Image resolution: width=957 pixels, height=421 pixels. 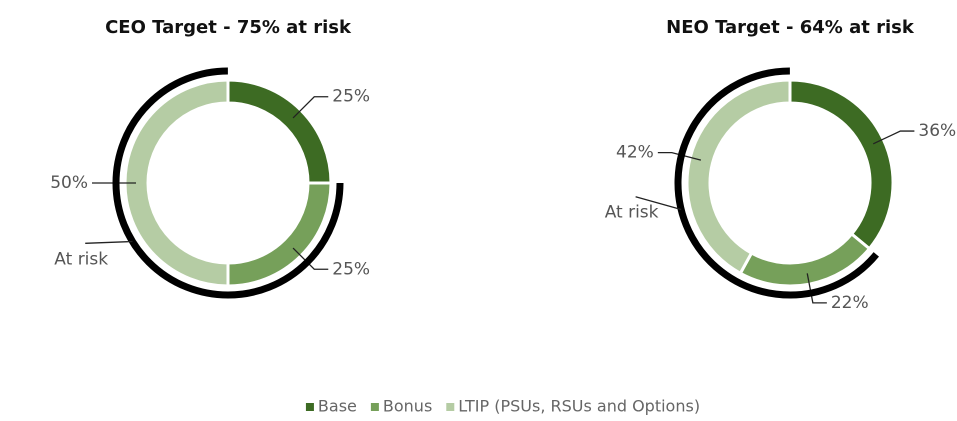 What do you see at coordinates (790, 27) in the screenshot?
I see `chart-title: NEO Target - 64% at risk` at bounding box center [790, 27].